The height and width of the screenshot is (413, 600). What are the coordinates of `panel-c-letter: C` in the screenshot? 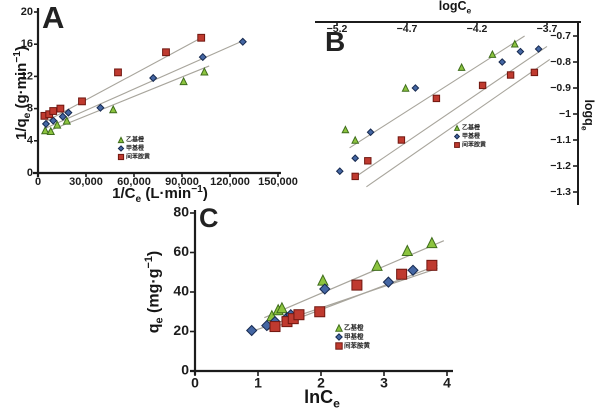 It's located at (209, 218).